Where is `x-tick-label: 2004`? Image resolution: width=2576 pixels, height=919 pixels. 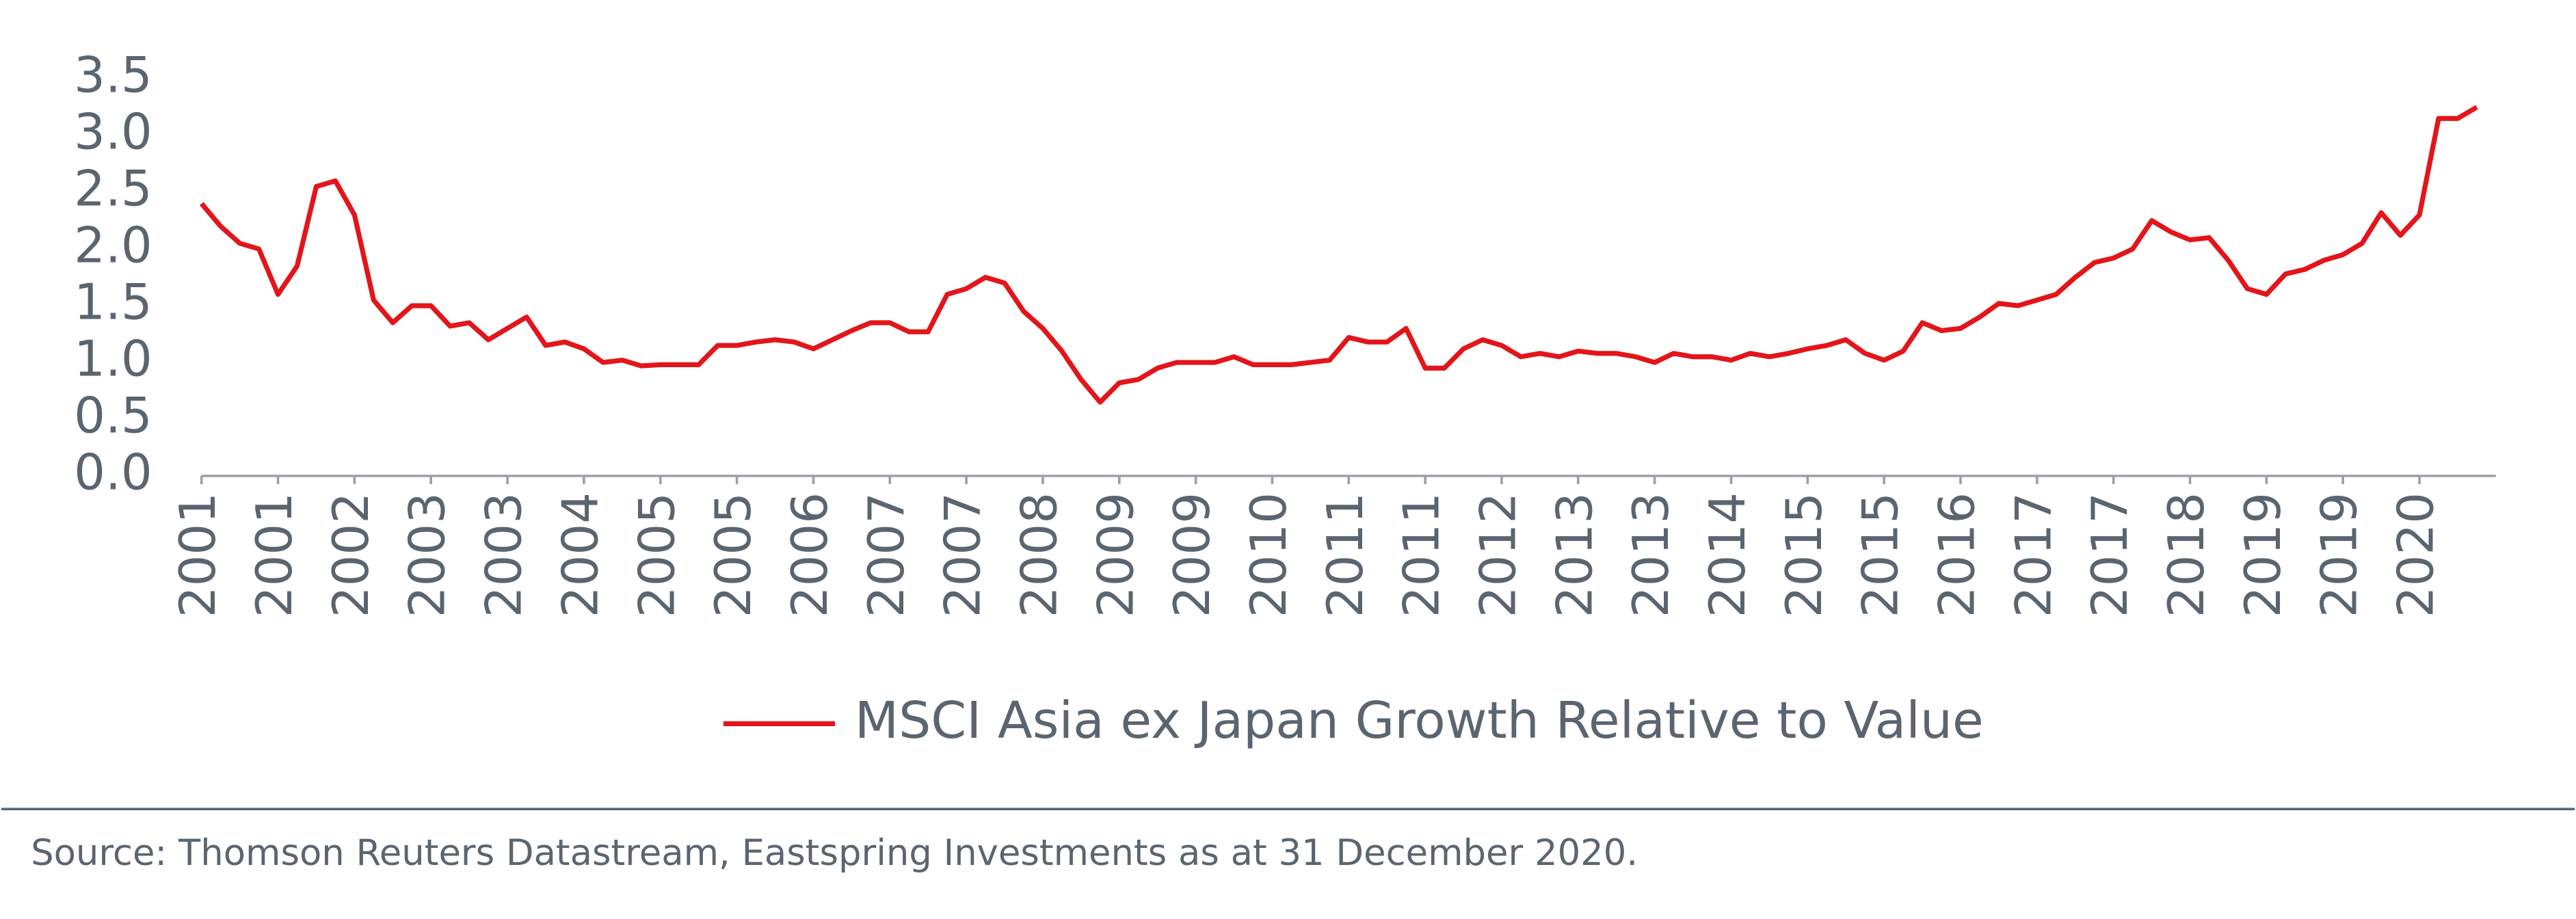
x-tick-label: 2004 is located at coordinates (580, 554).